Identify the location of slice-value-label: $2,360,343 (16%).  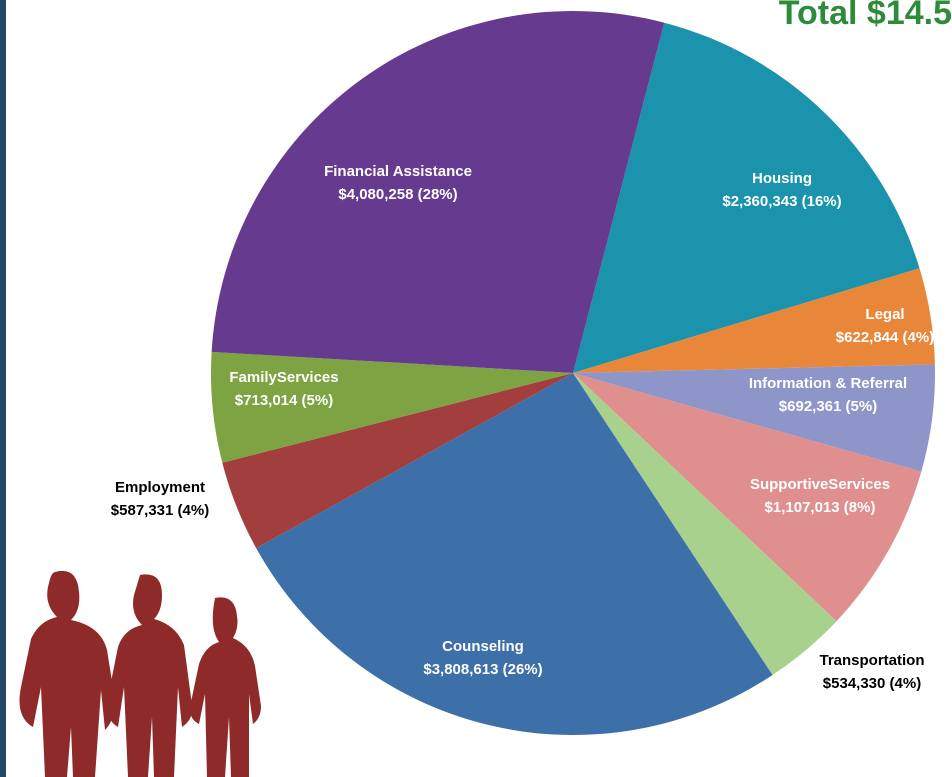
(781, 201).